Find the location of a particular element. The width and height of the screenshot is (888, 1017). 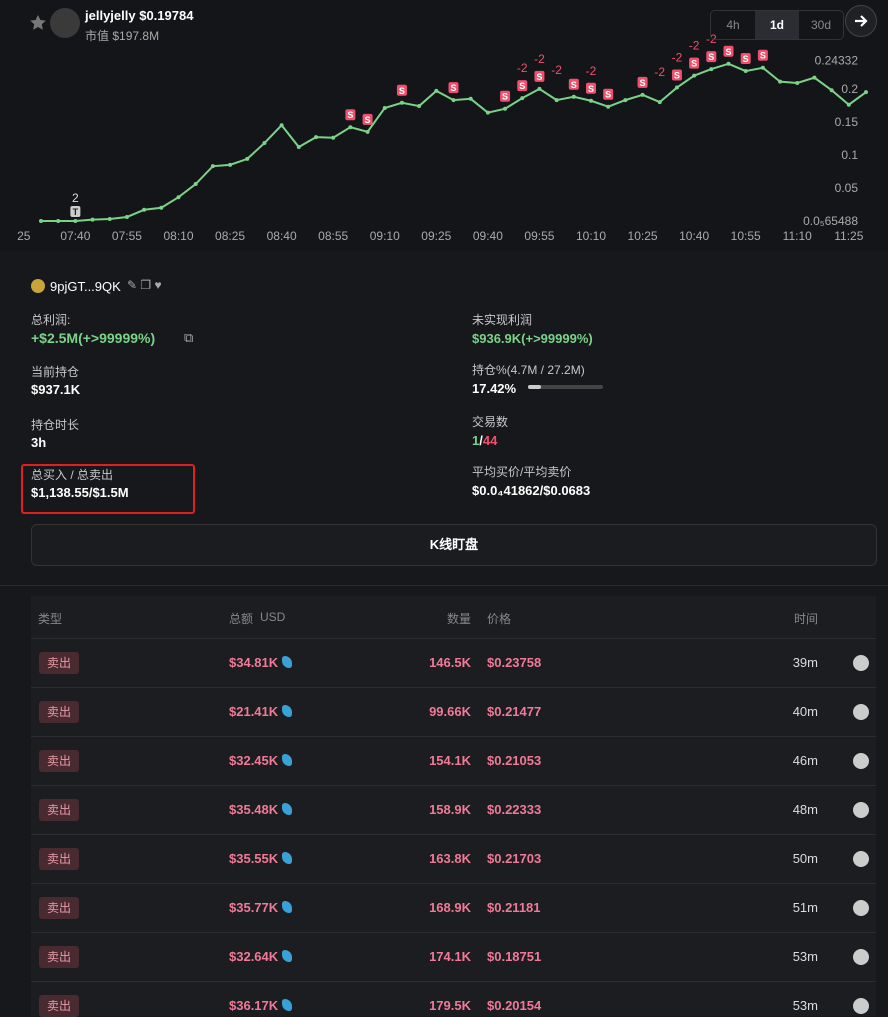

quantity: 163.8K is located at coordinates (450, 858).